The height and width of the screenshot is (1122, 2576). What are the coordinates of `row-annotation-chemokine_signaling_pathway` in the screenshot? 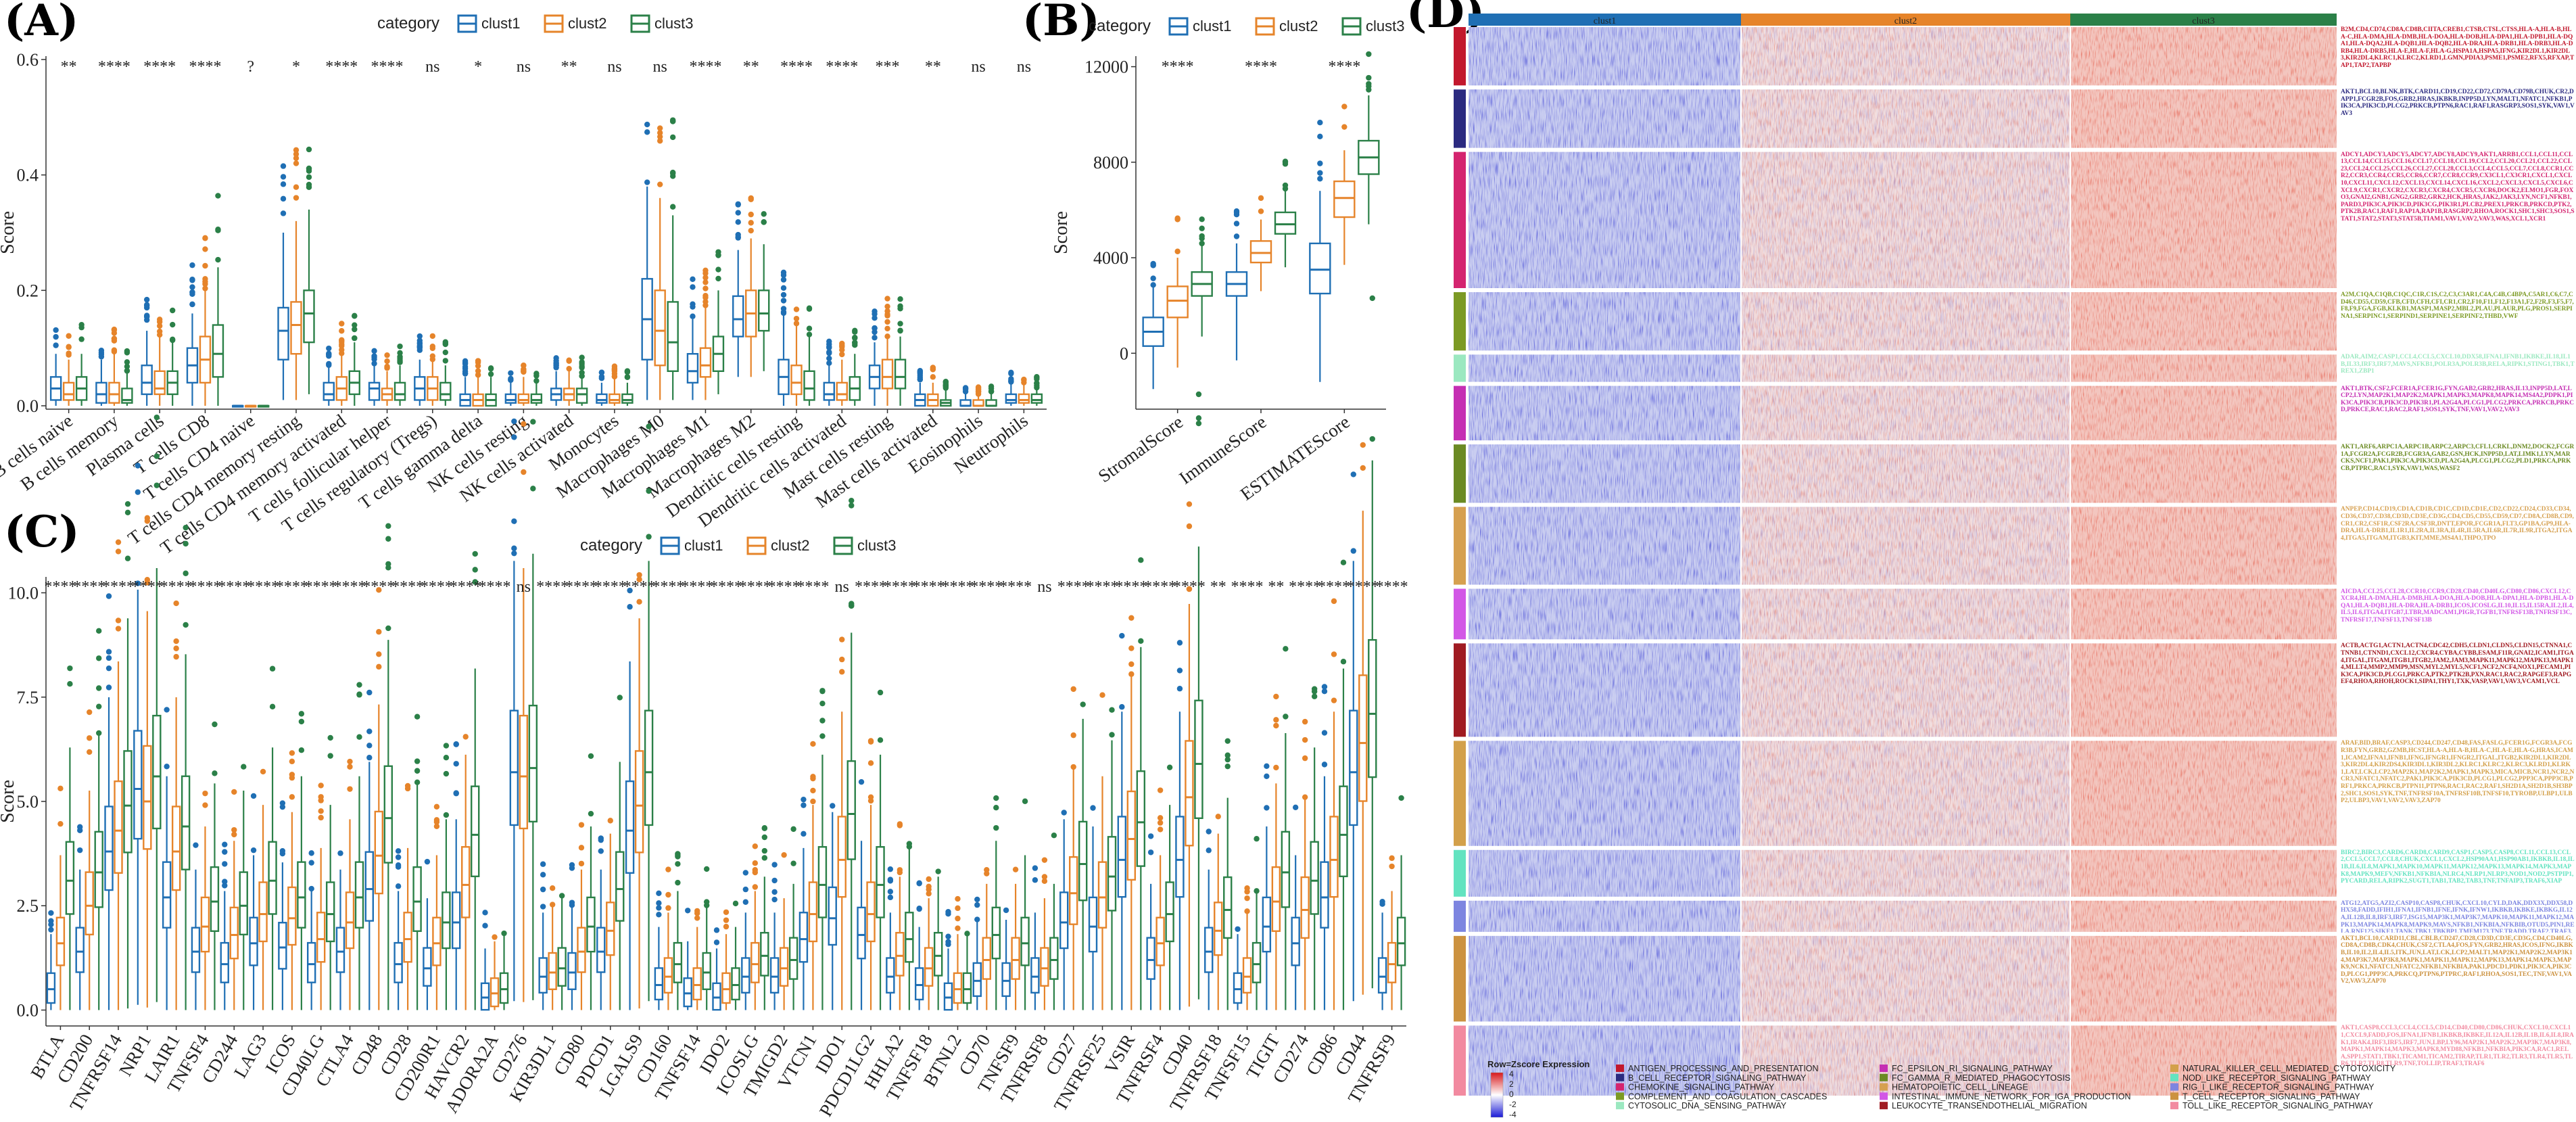 It's located at (1460, 220).